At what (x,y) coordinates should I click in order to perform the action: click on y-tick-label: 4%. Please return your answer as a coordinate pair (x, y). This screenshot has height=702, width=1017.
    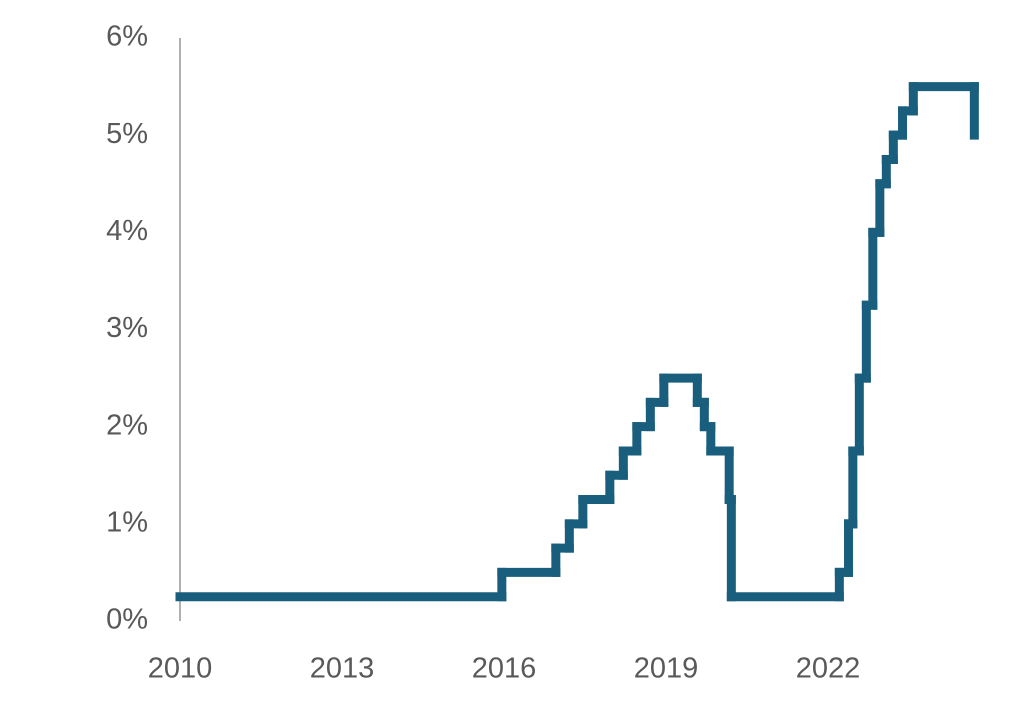
    Looking at the image, I should click on (127, 231).